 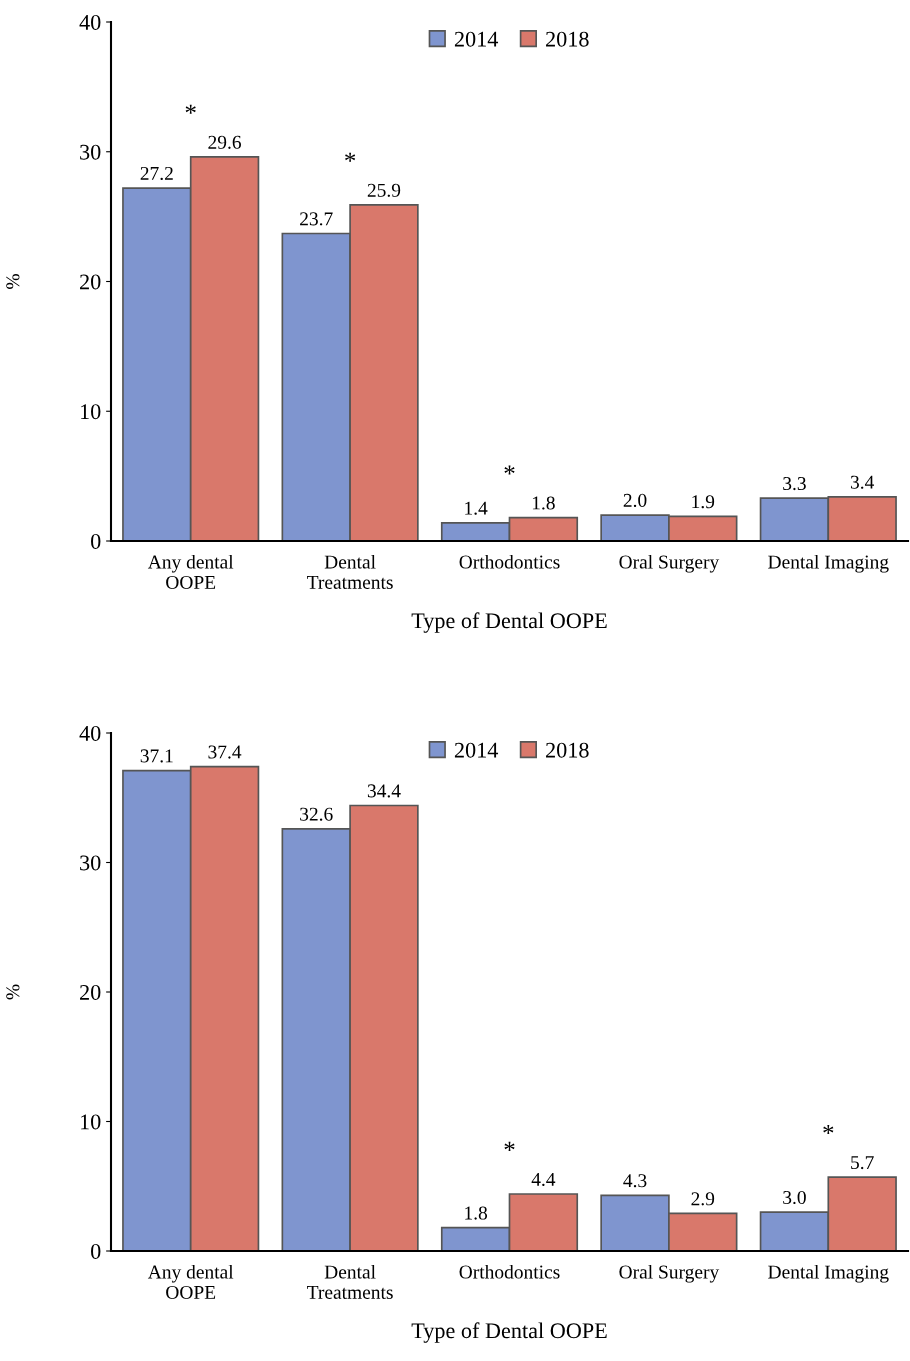 I want to click on data-label: 23.7, so click(x=316, y=219).